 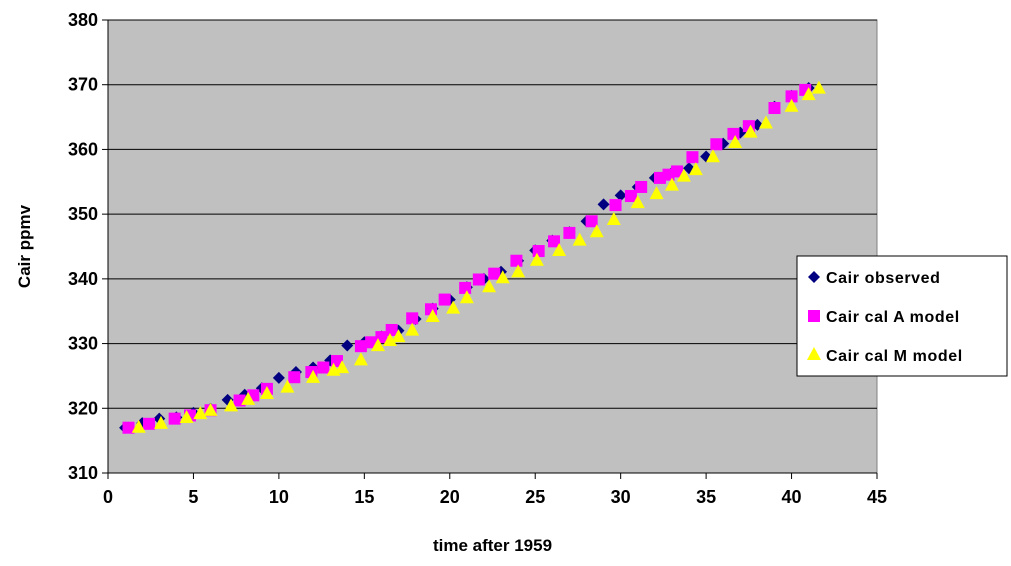 What do you see at coordinates (877, 497) in the screenshot?
I see `x-tick-label: 45` at bounding box center [877, 497].